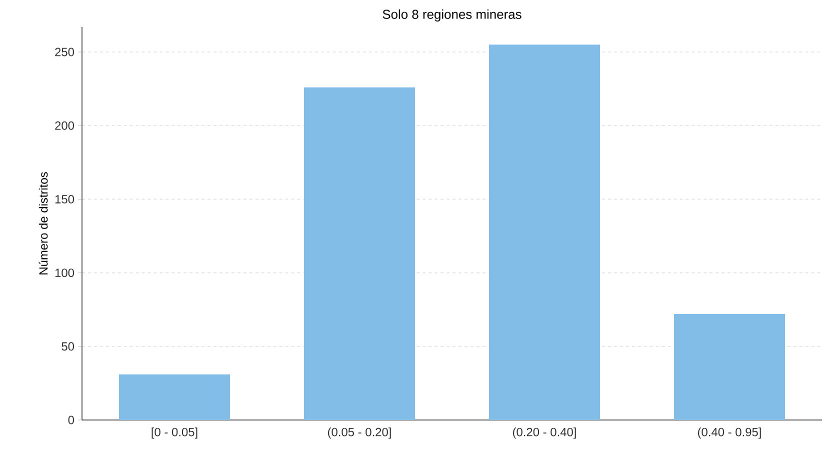 The height and width of the screenshot is (454, 827). I want to click on y-tick-label: 200, so click(64, 125).